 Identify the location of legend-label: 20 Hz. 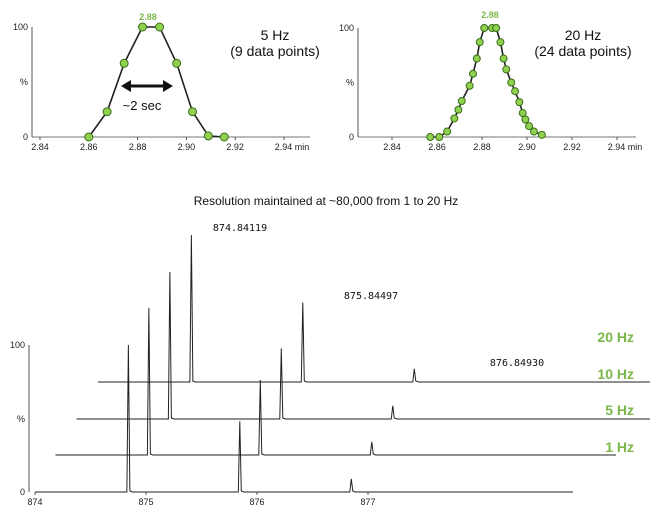
(615, 337).